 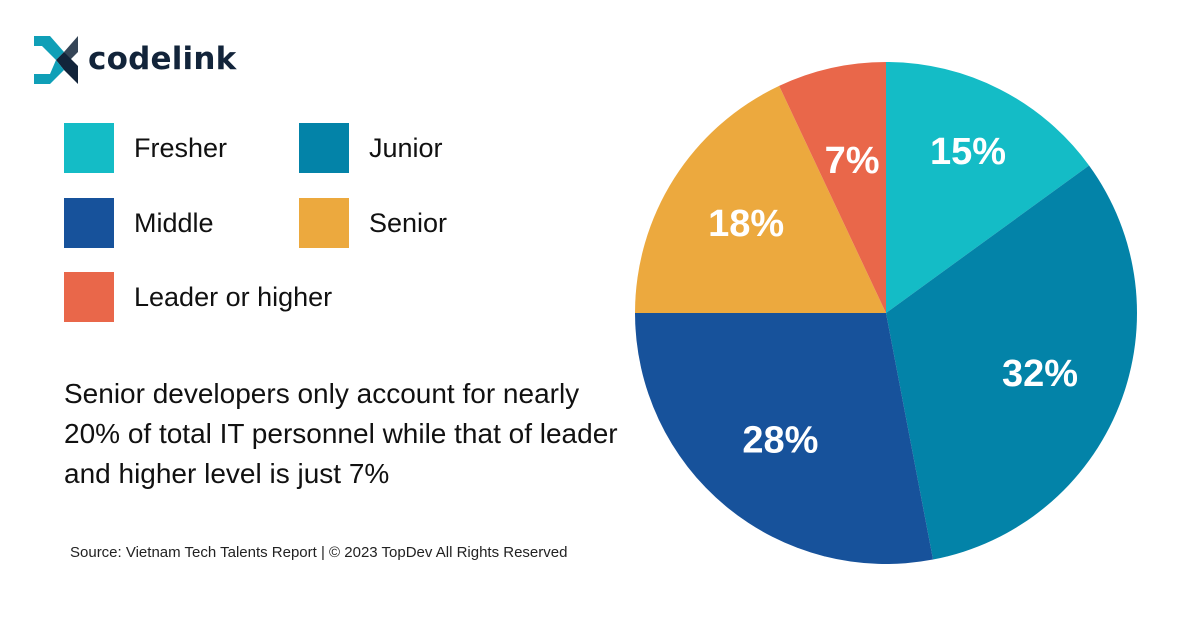 I want to click on codelink-logo-mark-icon, so click(x=56, y=60).